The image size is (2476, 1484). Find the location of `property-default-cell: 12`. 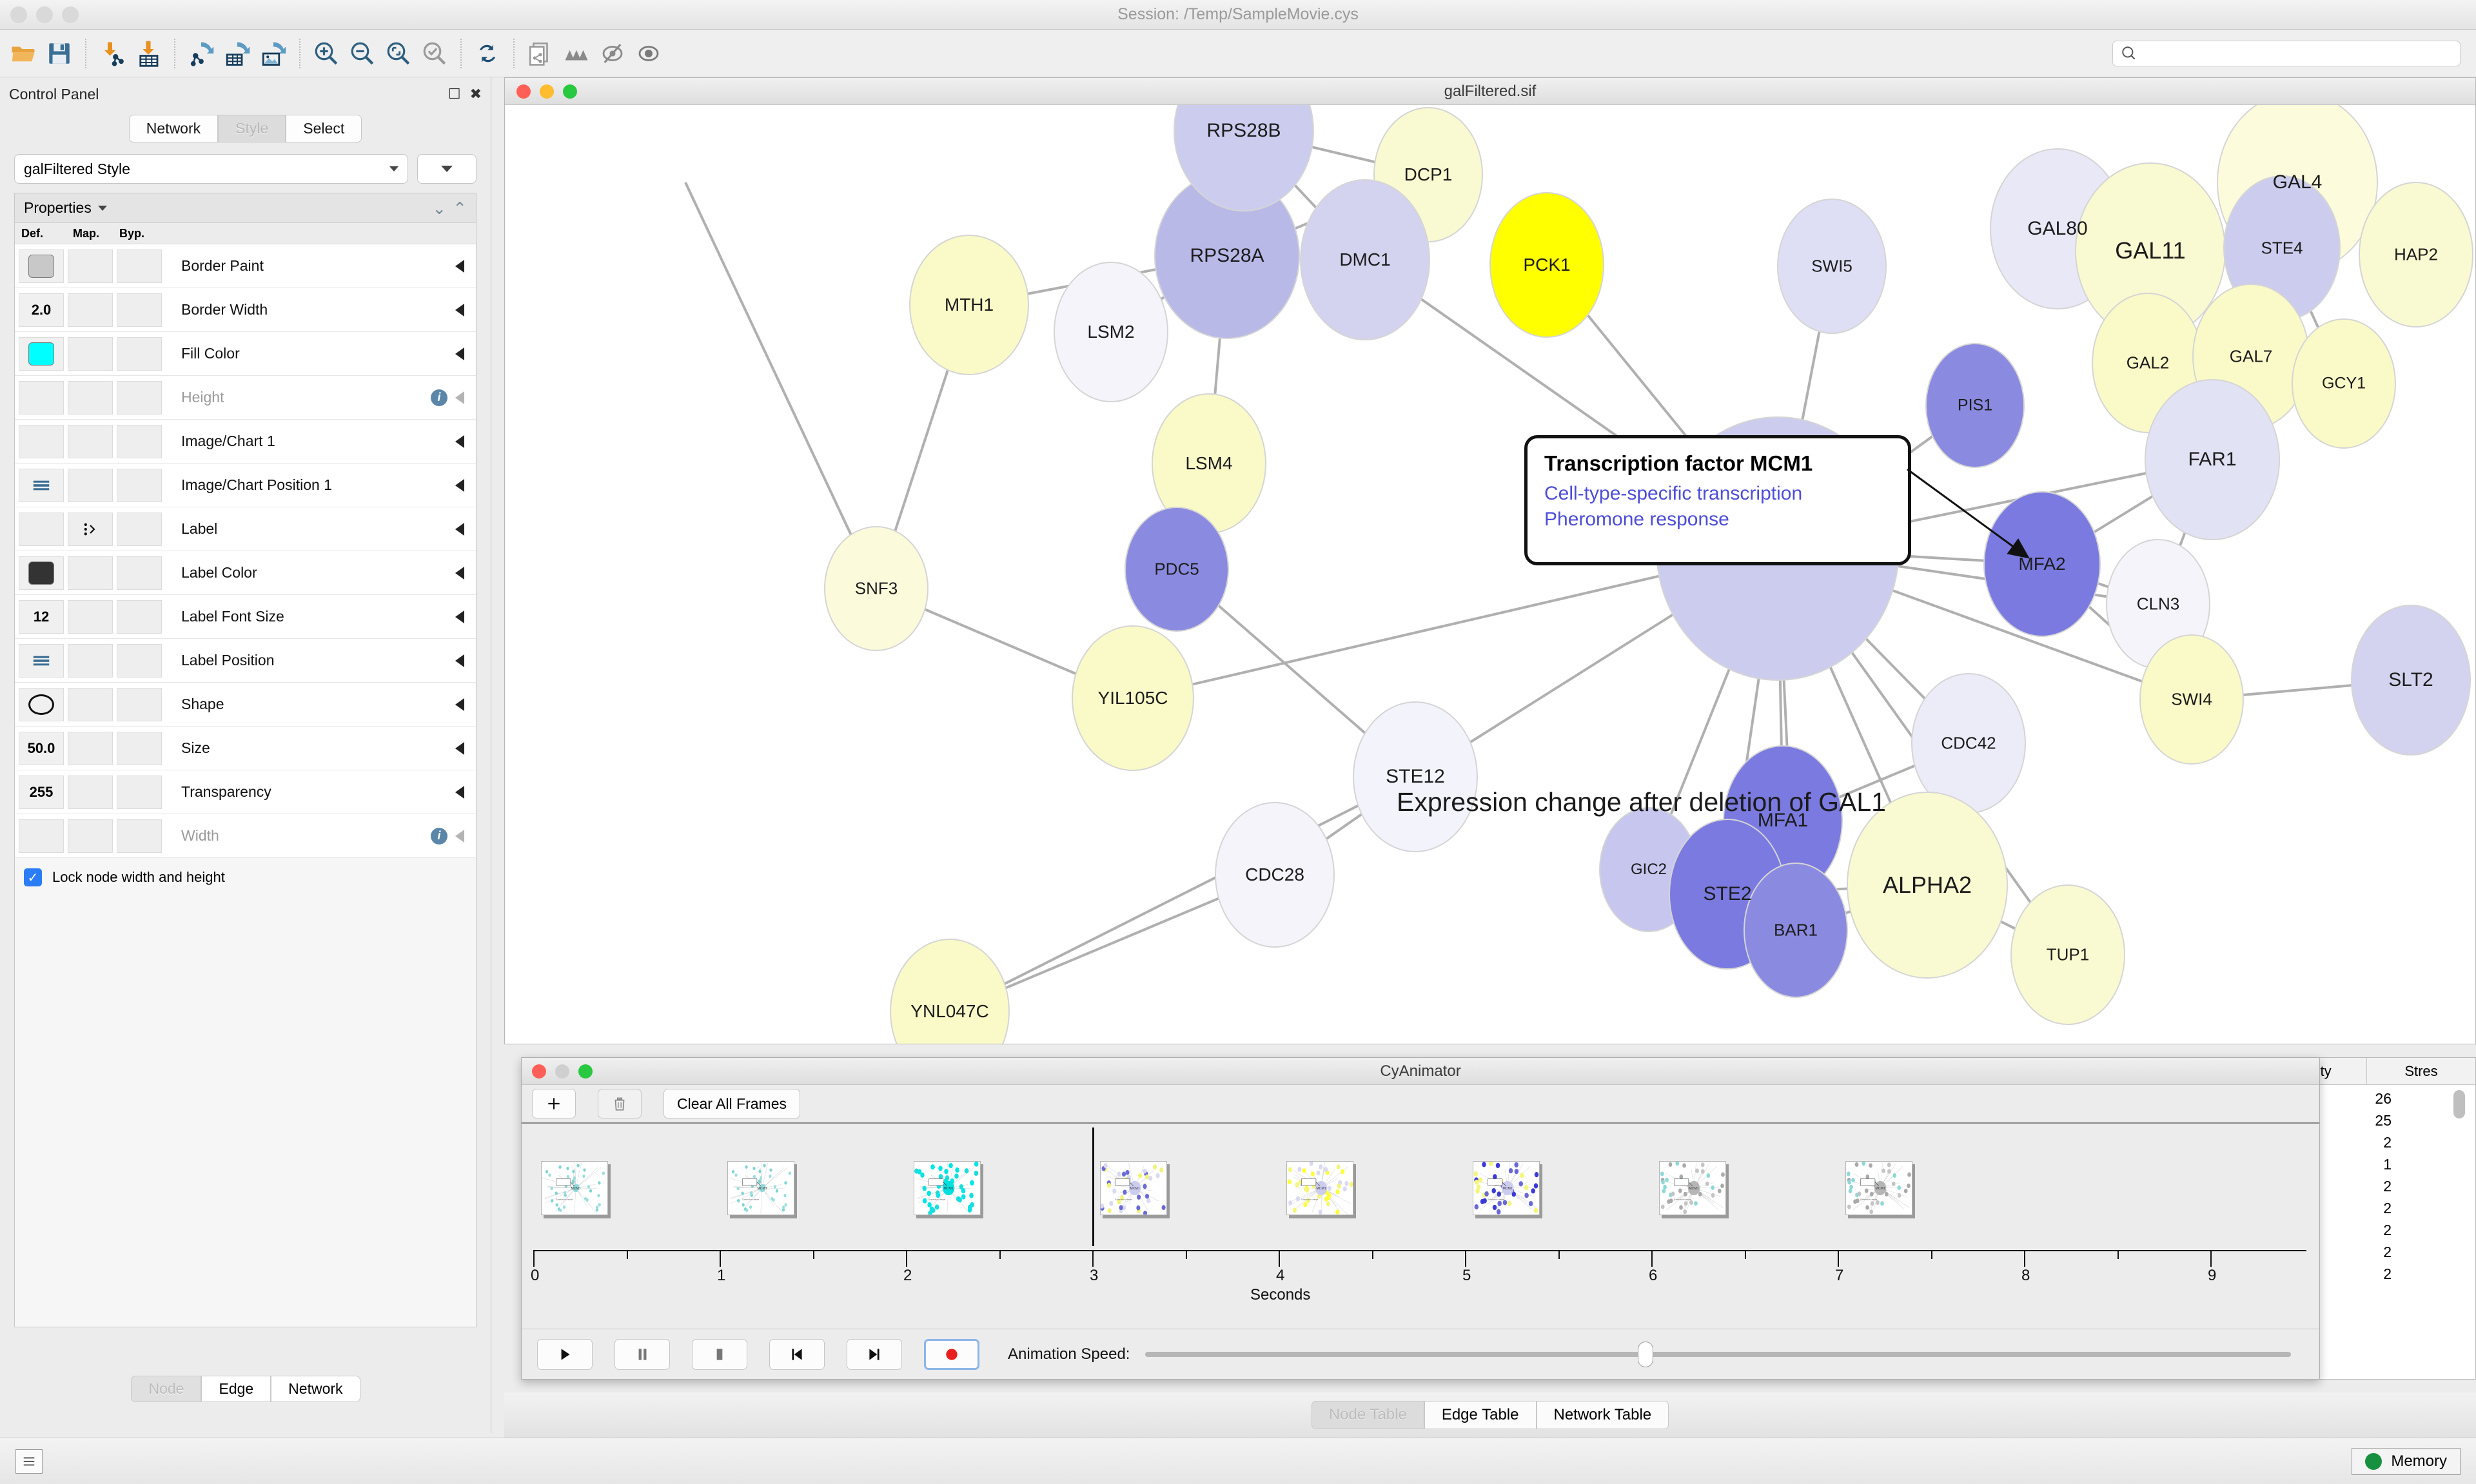

property-default-cell: 12 is located at coordinates (41, 617).